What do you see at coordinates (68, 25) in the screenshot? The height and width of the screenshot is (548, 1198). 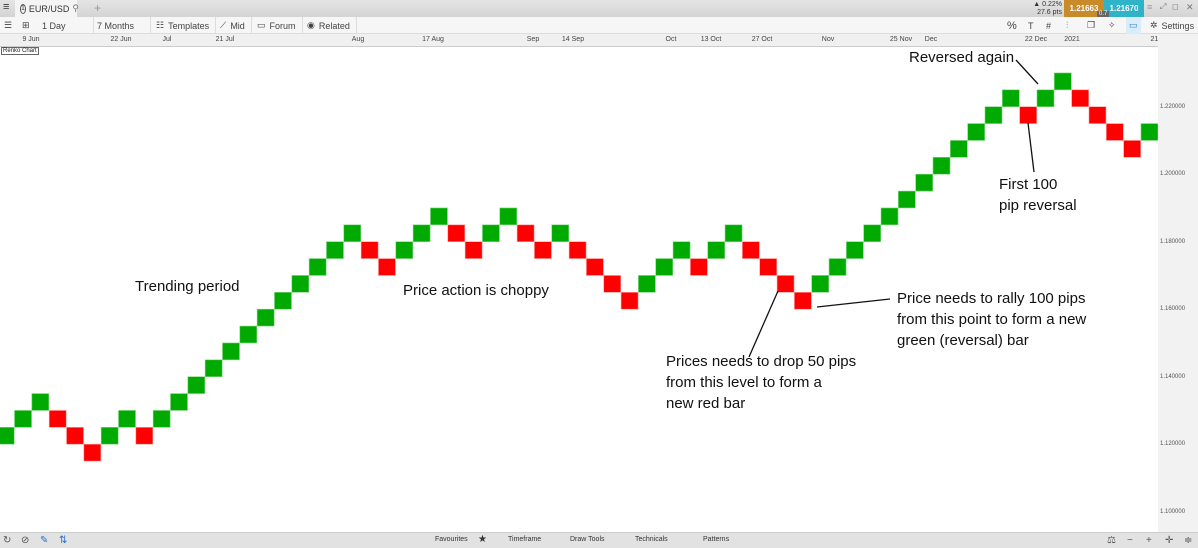 I see `interval-select: 1 Day` at bounding box center [68, 25].